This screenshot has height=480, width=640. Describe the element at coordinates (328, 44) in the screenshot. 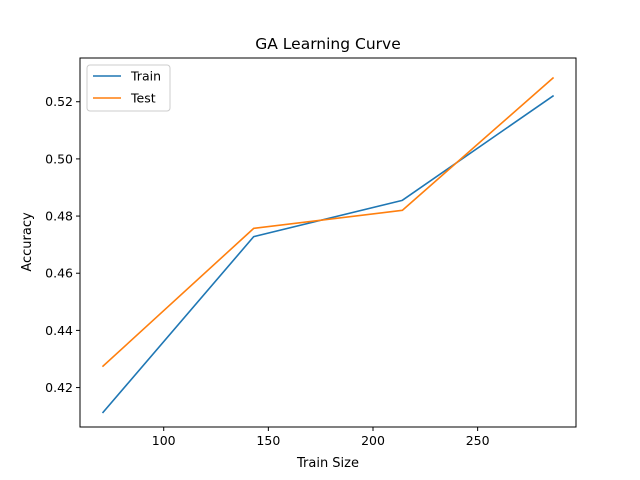

I see `chart-title: GA Learning Curve` at that location.